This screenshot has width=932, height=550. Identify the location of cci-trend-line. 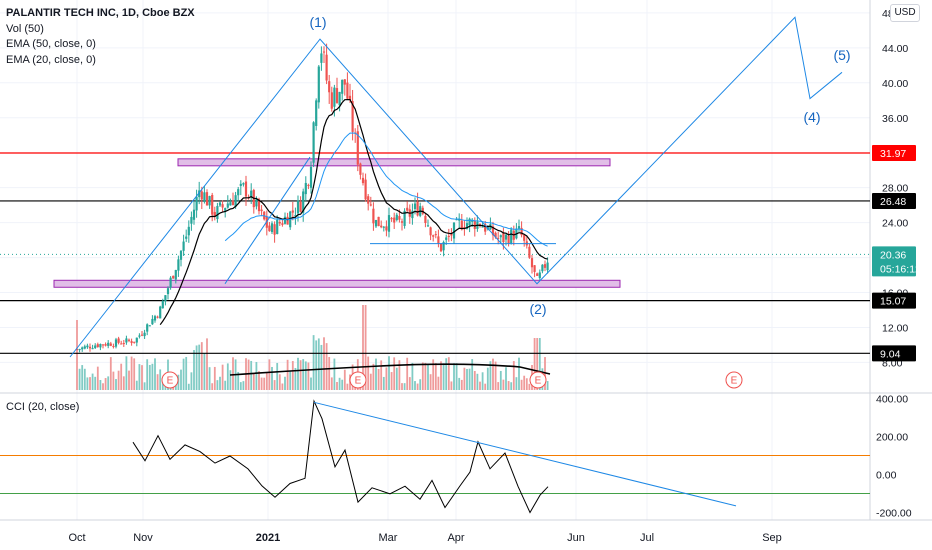
(525, 454).